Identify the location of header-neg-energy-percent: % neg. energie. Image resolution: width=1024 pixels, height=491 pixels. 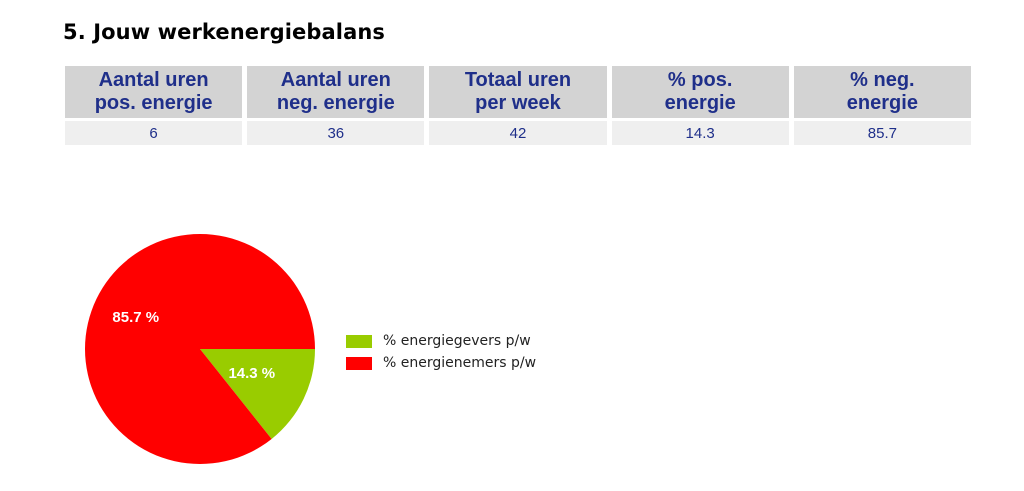
(882, 92).